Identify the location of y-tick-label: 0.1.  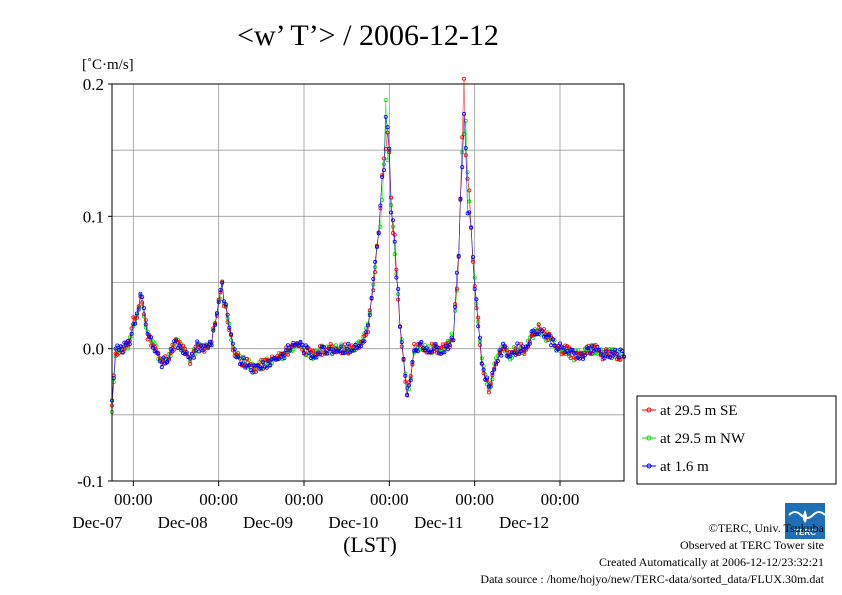
(93, 216).